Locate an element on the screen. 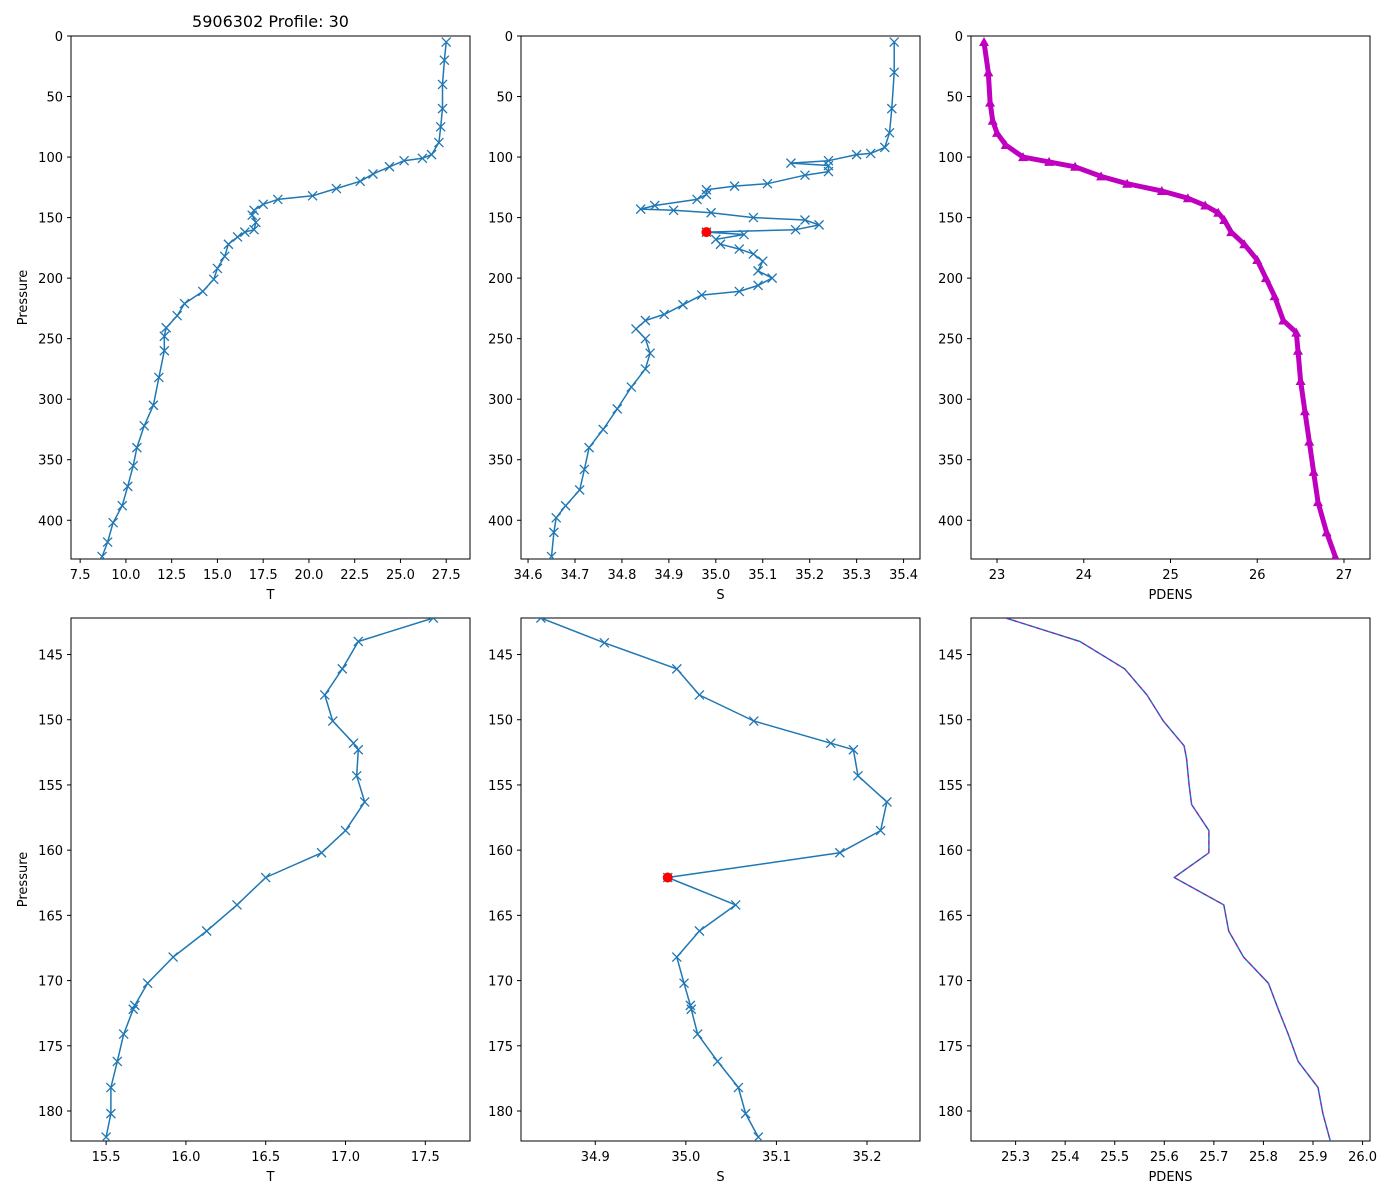 The width and height of the screenshot is (1400, 1200). x-tick-label: 25.8 is located at coordinates (1263, 1157).